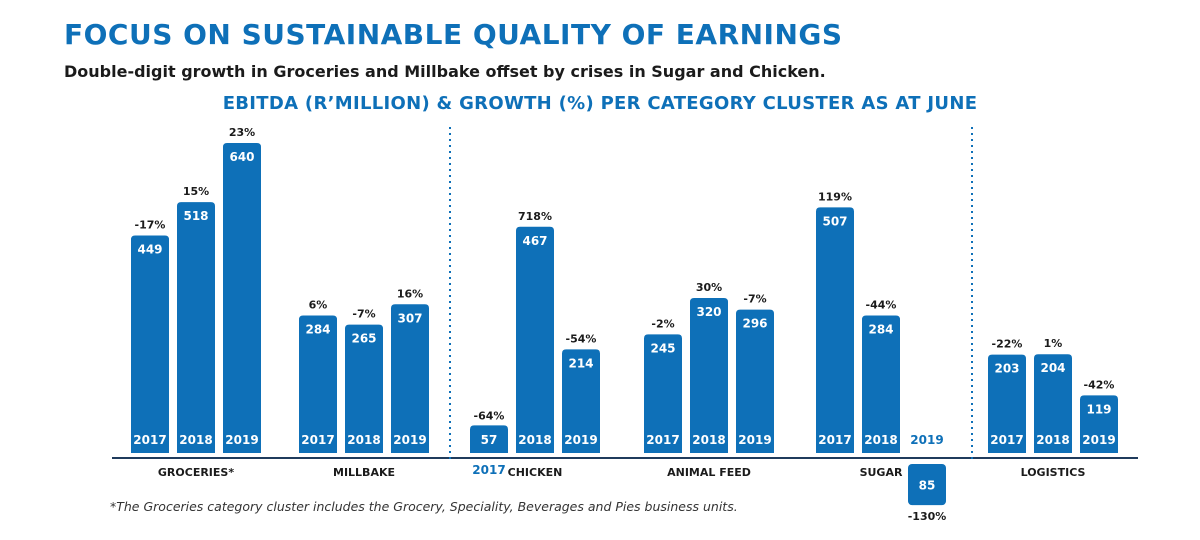 The height and width of the screenshot is (540, 1200). I want to click on value-label: 245, so click(662, 348).